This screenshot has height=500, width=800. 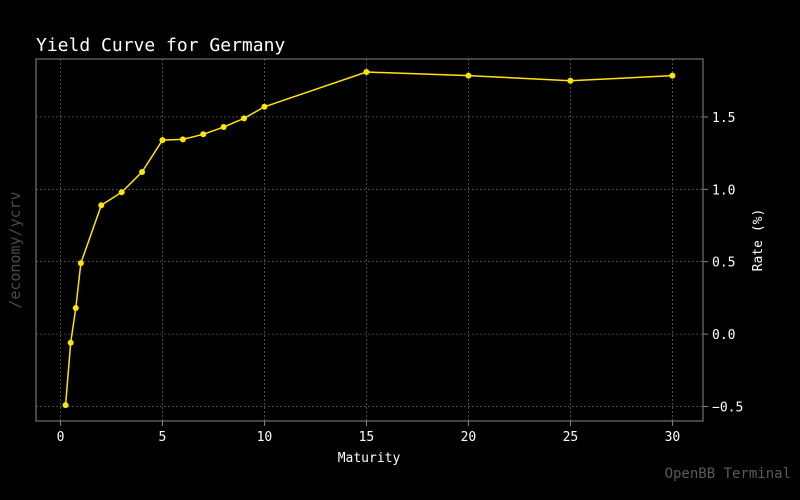 I want to click on watermark: OpenBB Terminal, so click(x=728, y=474).